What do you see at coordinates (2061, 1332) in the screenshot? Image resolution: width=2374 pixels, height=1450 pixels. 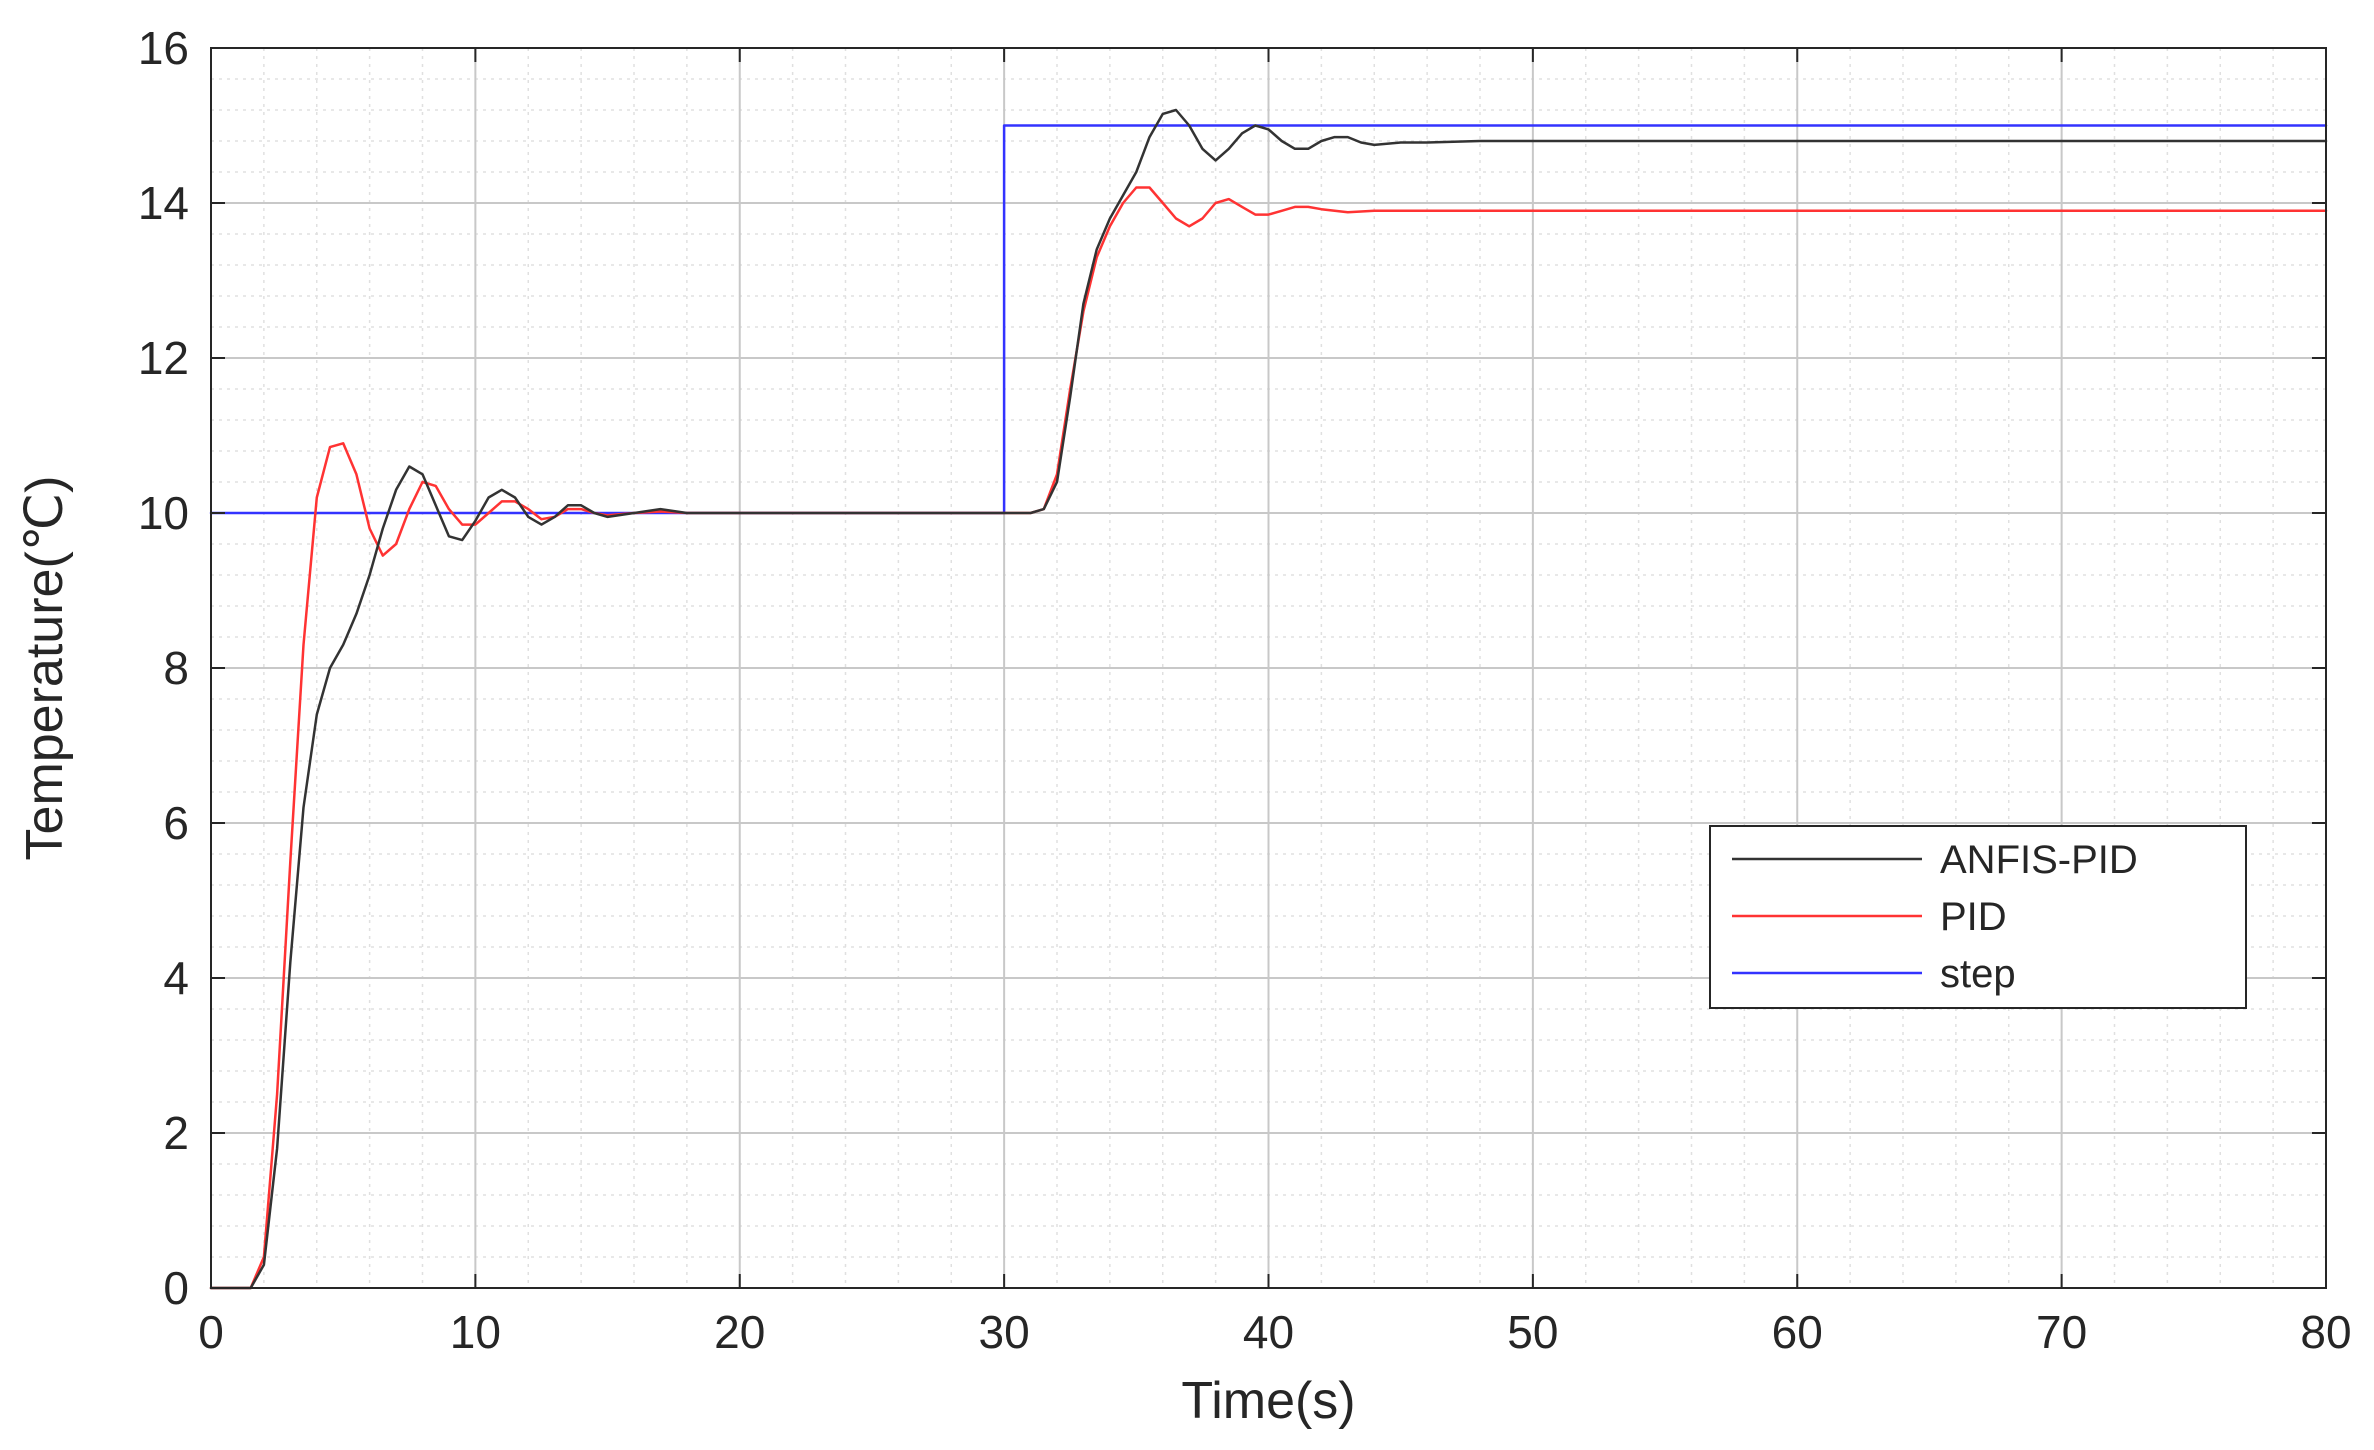 I see `x-tick-label: 70` at bounding box center [2061, 1332].